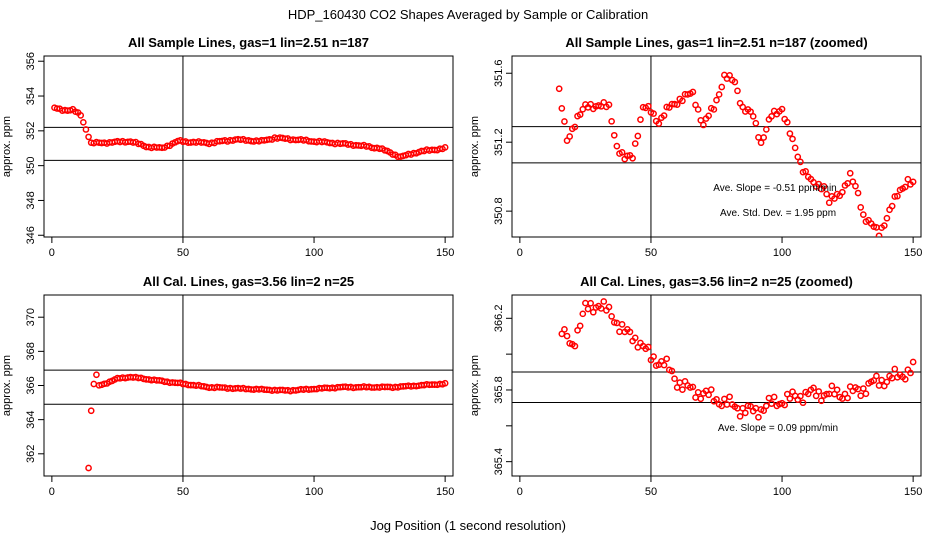  What do you see at coordinates (468, 525) in the screenshot?
I see `figure-xlabel: Jog Position (1 second resolution)` at bounding box center [468, 525].